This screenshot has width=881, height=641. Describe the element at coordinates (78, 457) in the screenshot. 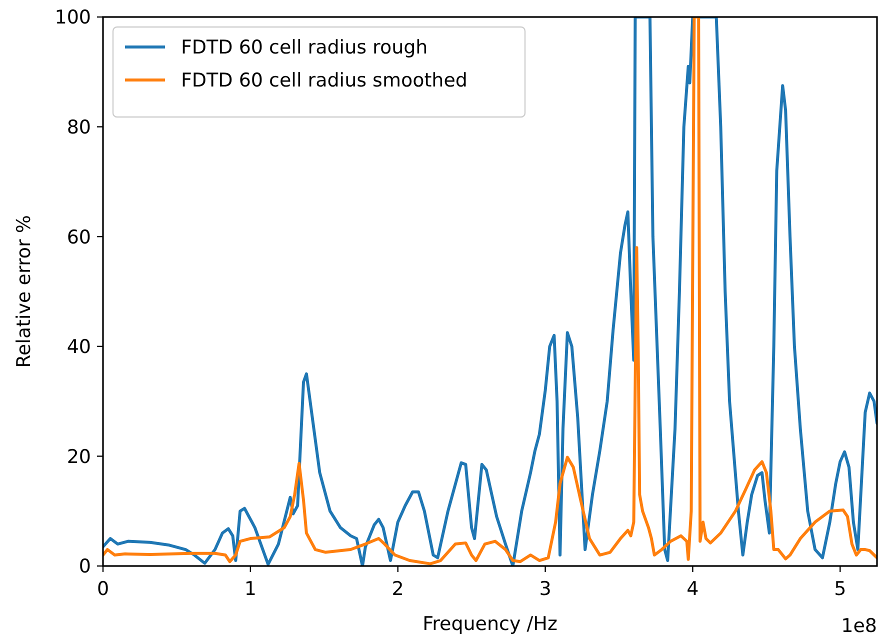

I see `y-tick-label: 20` at that location.